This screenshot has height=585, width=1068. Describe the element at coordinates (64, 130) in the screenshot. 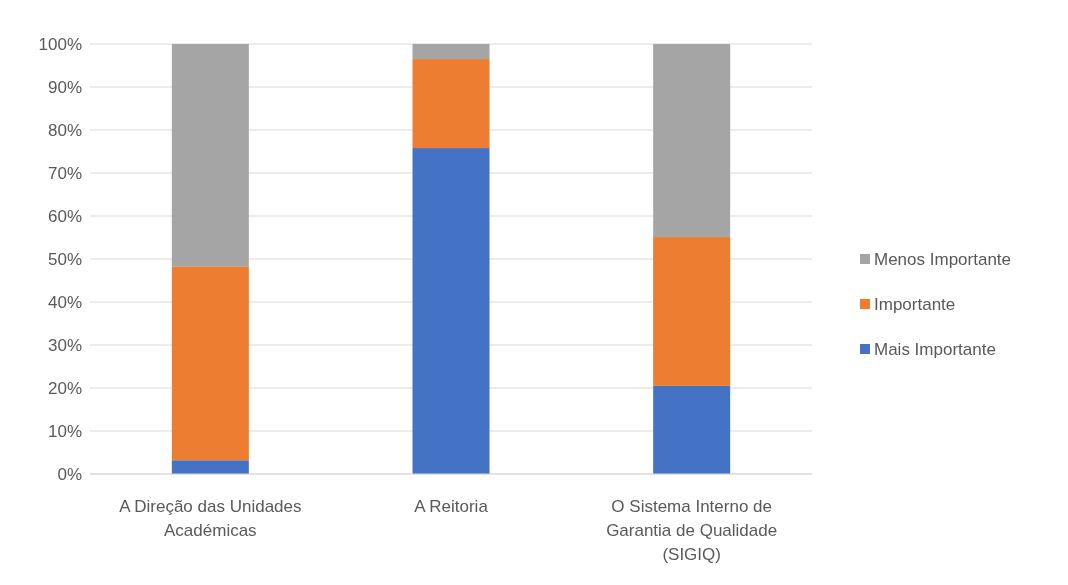

I see `y-tick-label: 80%` at that location.